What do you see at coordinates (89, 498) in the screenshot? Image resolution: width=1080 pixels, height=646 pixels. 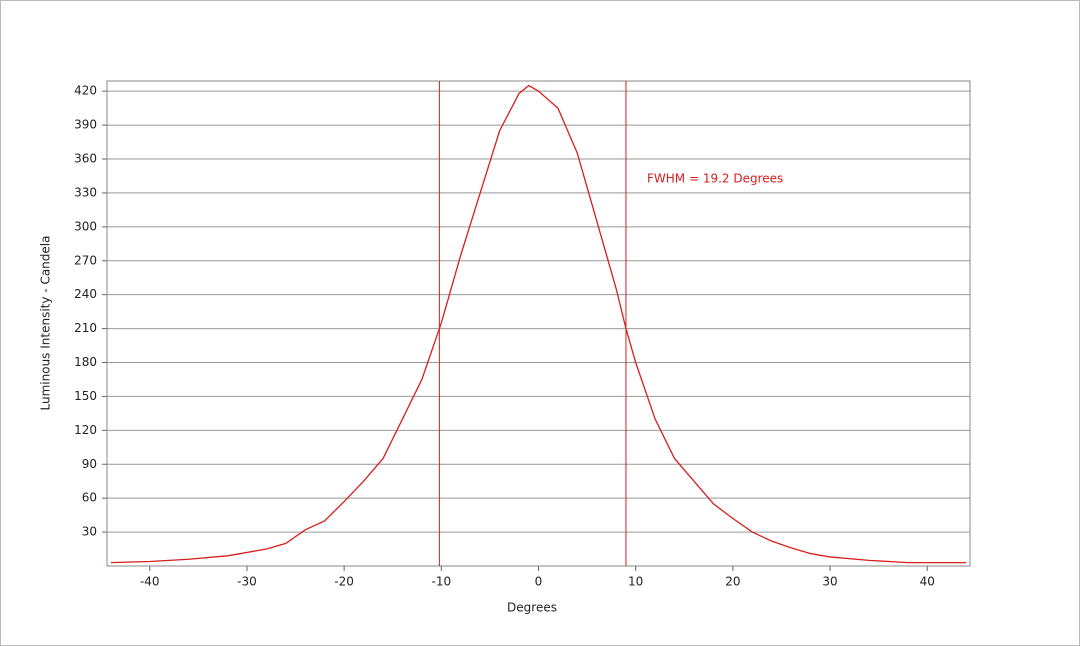 I see `y-tick-label: 60` at bounding box center [89, 498].